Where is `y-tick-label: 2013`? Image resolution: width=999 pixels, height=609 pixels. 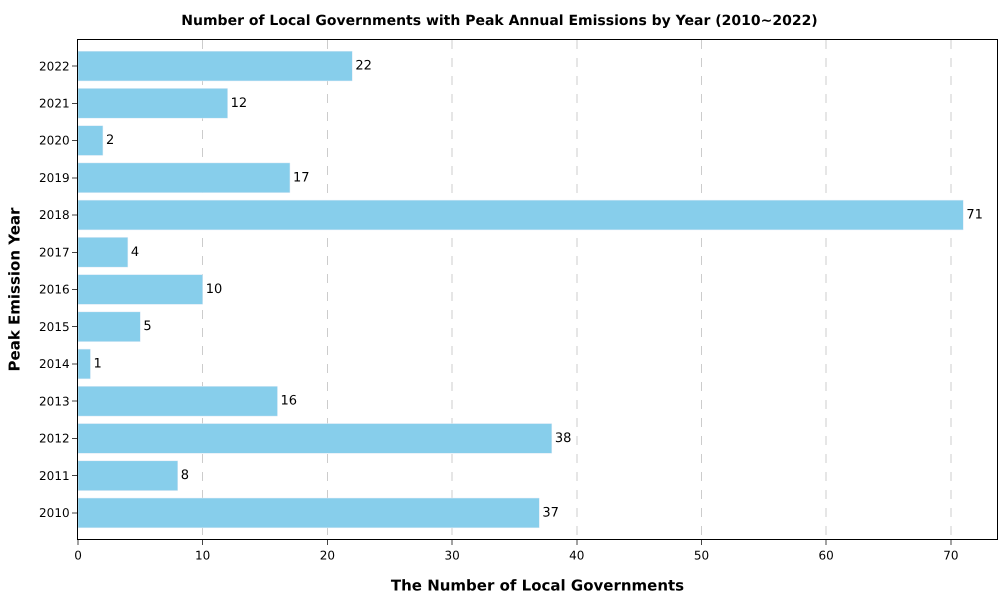 y-tick-label: 2013 is located at coordinates (54, 401).